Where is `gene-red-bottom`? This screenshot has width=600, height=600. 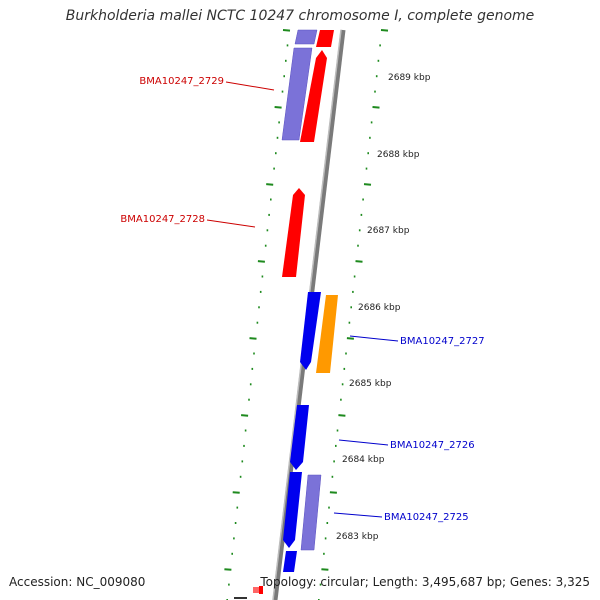
gene-red-bottom is located at coordinates (261, 590).